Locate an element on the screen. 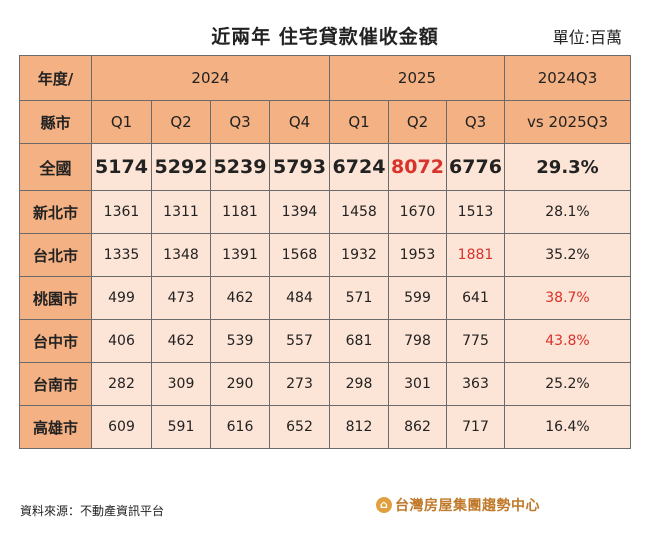  change-cell: 16.4% is located at coordinates (567, 427).